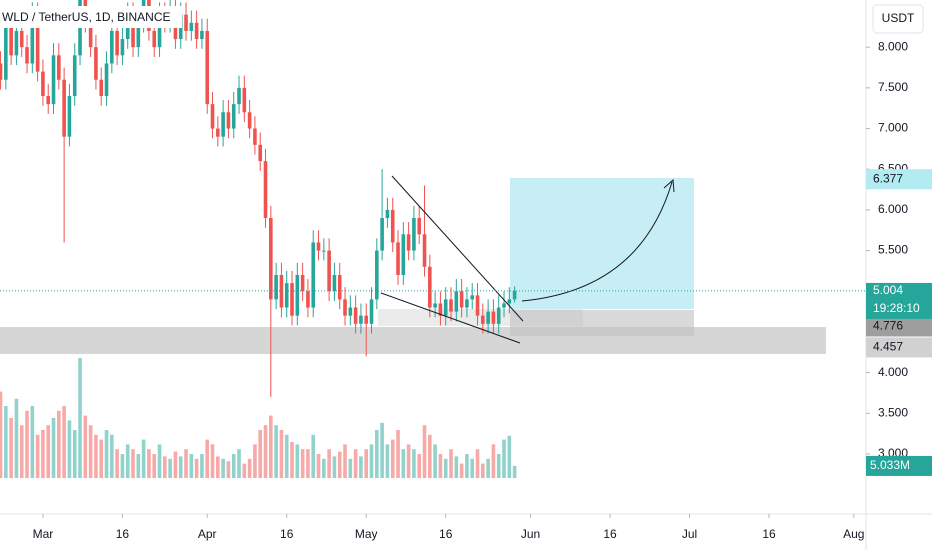 The width and height of the screenshot is (932, 555). What do you see at coordinates (853, 534) in the screenshot?
I see `x-tick-label: Aug` at bounding box center [853, 534].